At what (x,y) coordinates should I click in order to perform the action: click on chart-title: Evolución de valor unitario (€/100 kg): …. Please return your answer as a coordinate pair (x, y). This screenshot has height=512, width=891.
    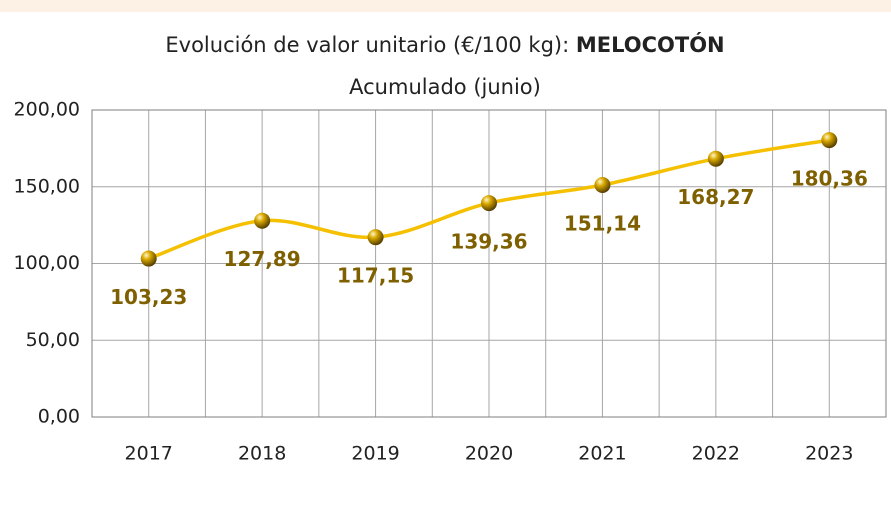
    Looking at the image, I should click on (444, 44).